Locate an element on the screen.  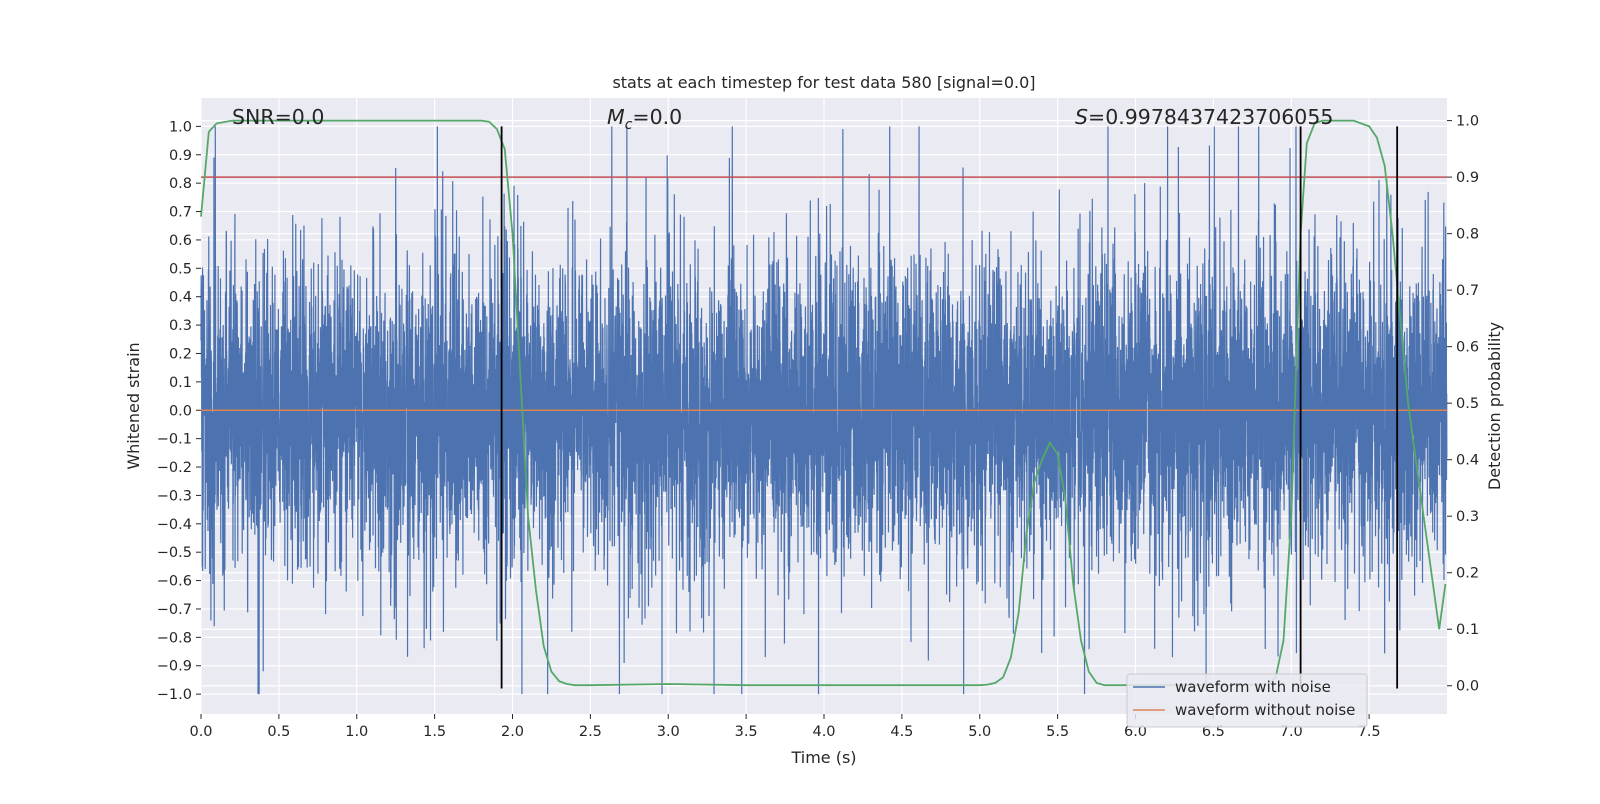
y2-tick-label-2: 0.2 is located at coordinates (1467, 574).